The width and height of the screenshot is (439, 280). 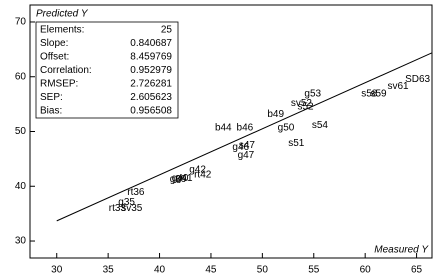 I want to click on stat-label: SEP:, so click(x=51, y=97).